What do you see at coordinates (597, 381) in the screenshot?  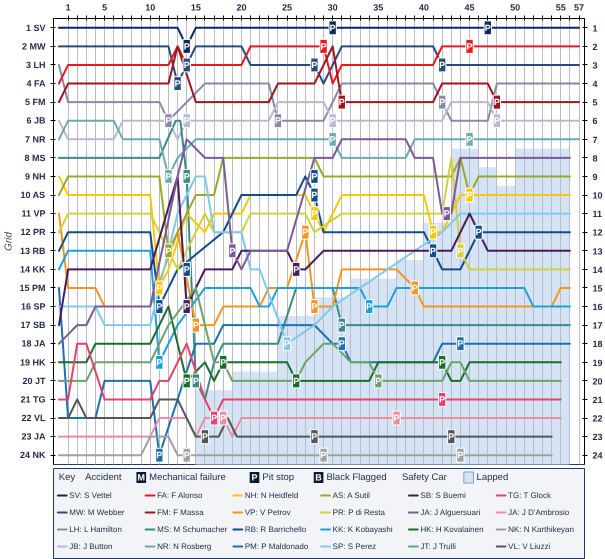 I see `y2-tick-label: 20` at bounding box center [597, 381].